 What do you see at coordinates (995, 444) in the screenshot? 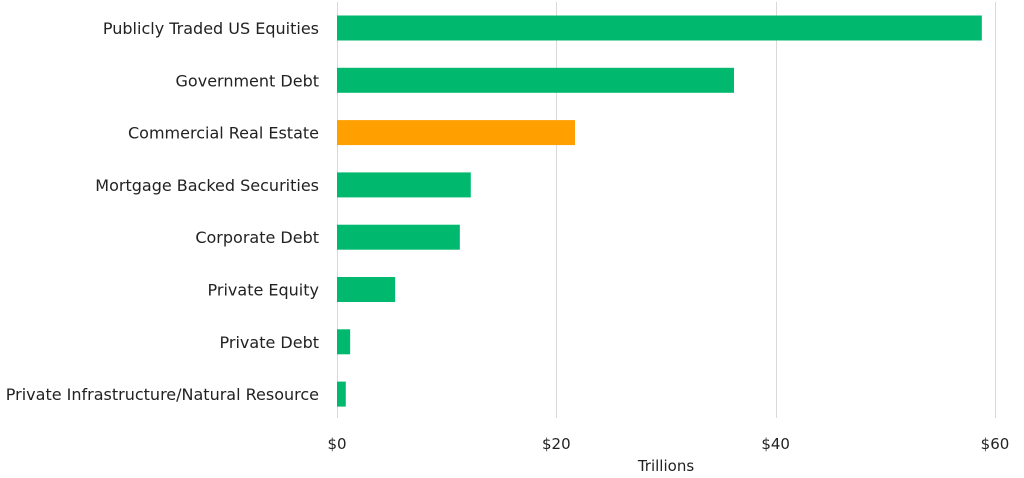
I see `x-tick-label: $60` at bounding box center [995, 444].